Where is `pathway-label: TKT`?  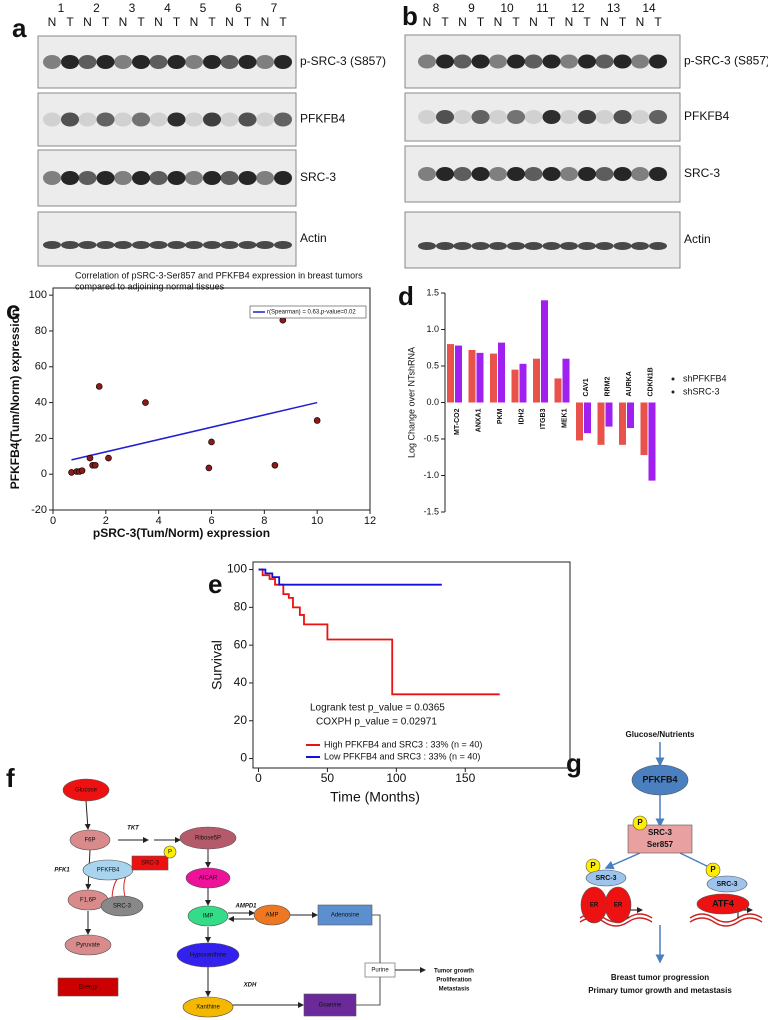
pathway-label: TKT is located at coordinates (133, 829).